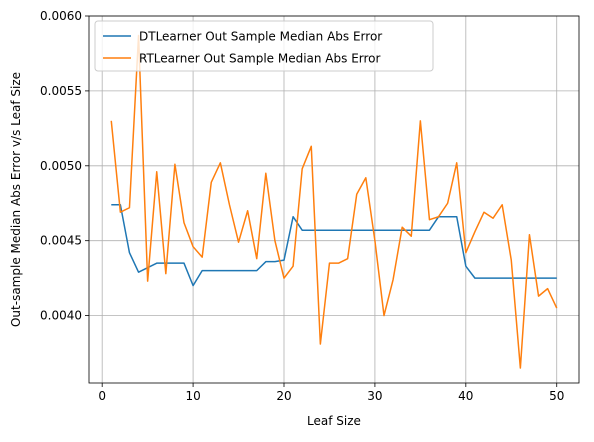 The height and width of the screenshot is (442, 594). Describe the element at coordinates (260, 59) in the screenshot. I see `legend-label-2: RTLearner Out Sample Median Abs Error` at that location.